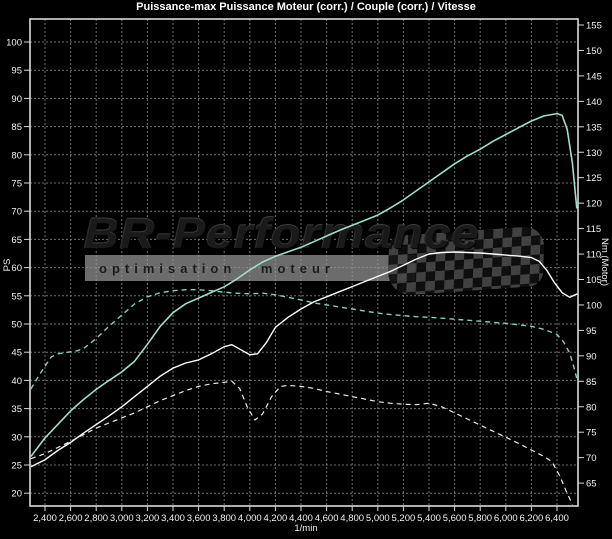  I want to click on watermark-tagline: optimisation moteur, so click(217, 268).